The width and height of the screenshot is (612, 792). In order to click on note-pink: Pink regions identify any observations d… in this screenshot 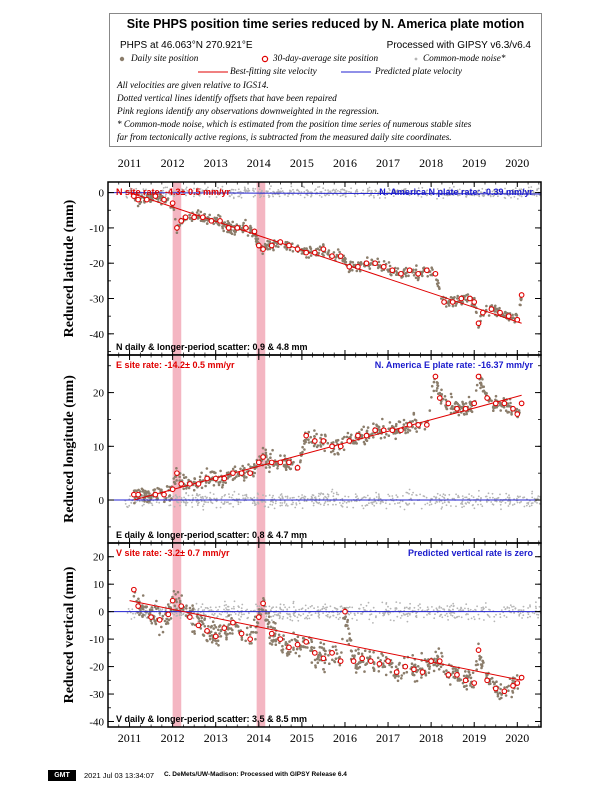, I will do `click(248, 111)`.